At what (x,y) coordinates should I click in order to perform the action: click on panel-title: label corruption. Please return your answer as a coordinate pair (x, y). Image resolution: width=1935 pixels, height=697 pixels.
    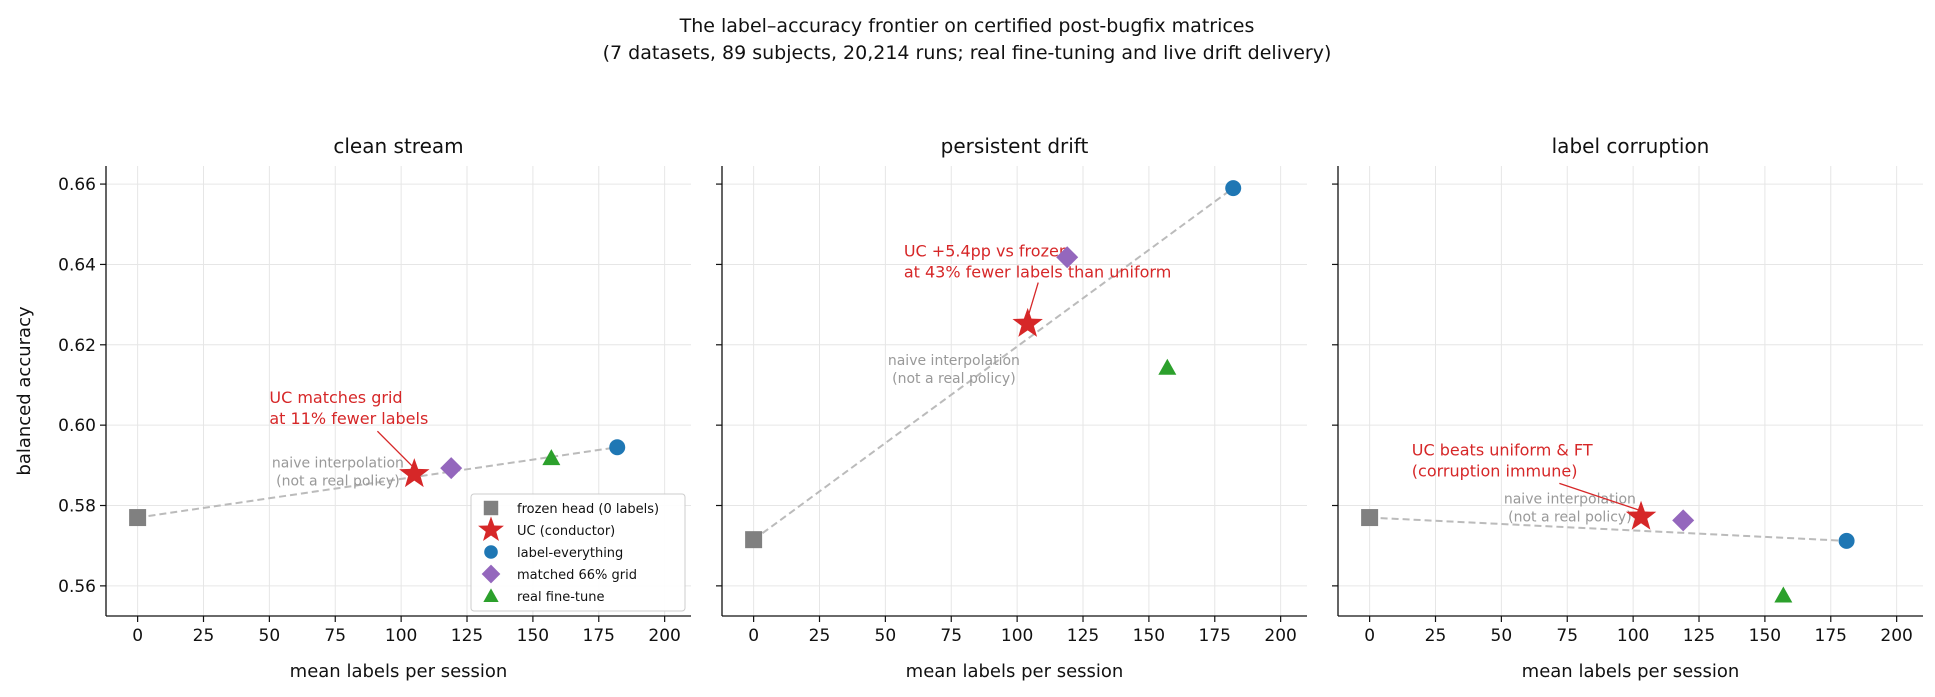
    Looking at the image, I should click on (1631, 146).